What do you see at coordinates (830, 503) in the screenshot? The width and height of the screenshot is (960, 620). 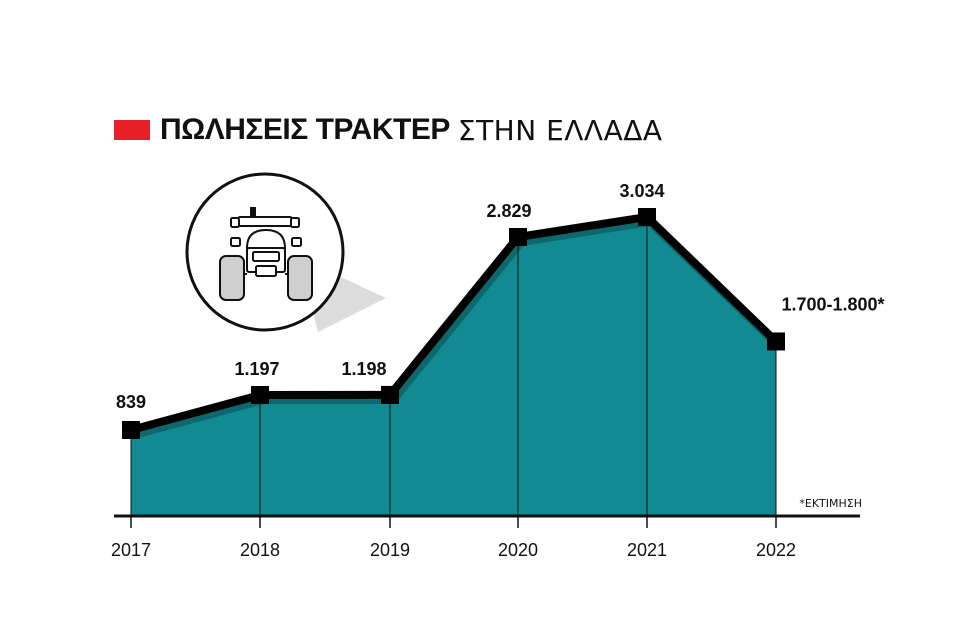 I see `footnote: *ΕΚΤΙΜΗΣΗ` at bounding box center [830, 503].